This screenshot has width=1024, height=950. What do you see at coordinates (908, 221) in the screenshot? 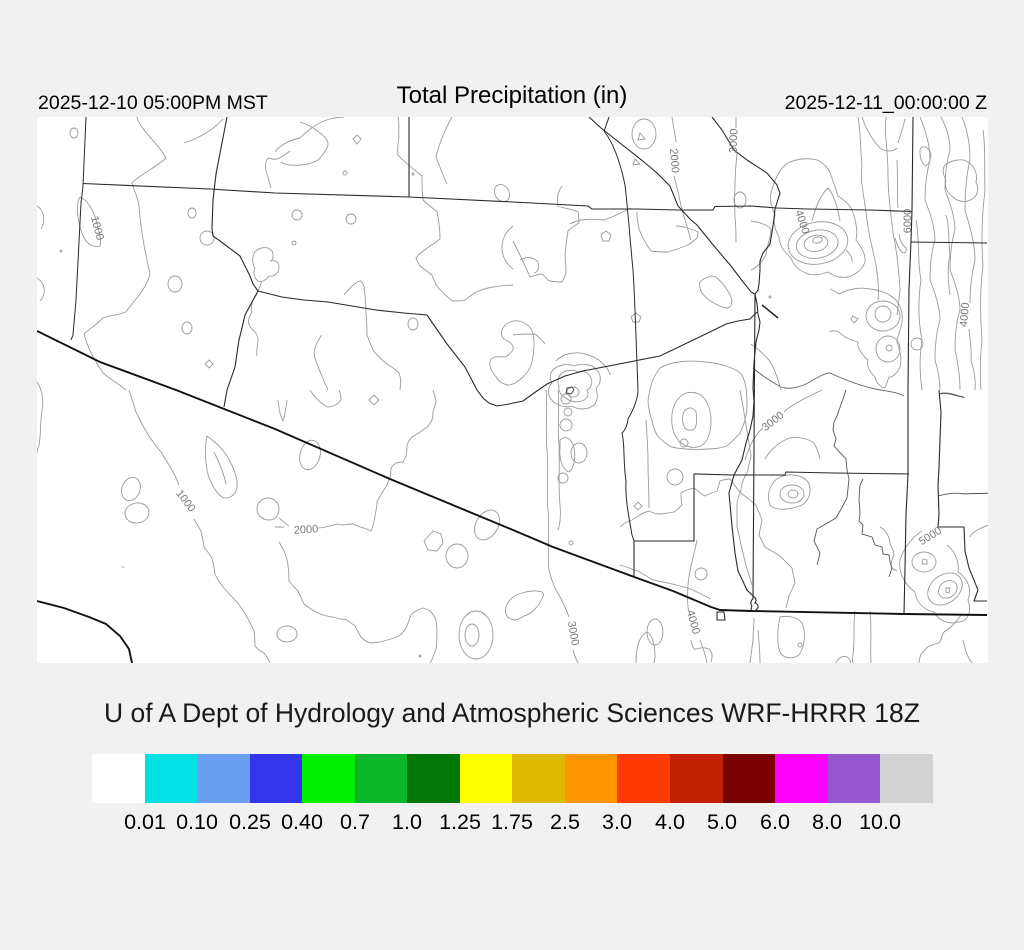
I see `svg-text: 6000` at bounding box center [908, 221].